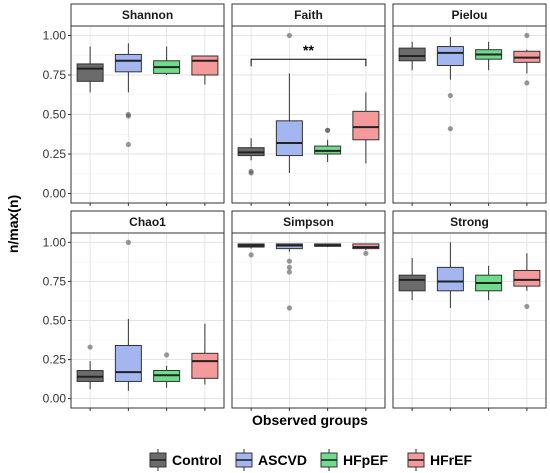  I want to click on panel-strong: Strong, so click(469, 310).